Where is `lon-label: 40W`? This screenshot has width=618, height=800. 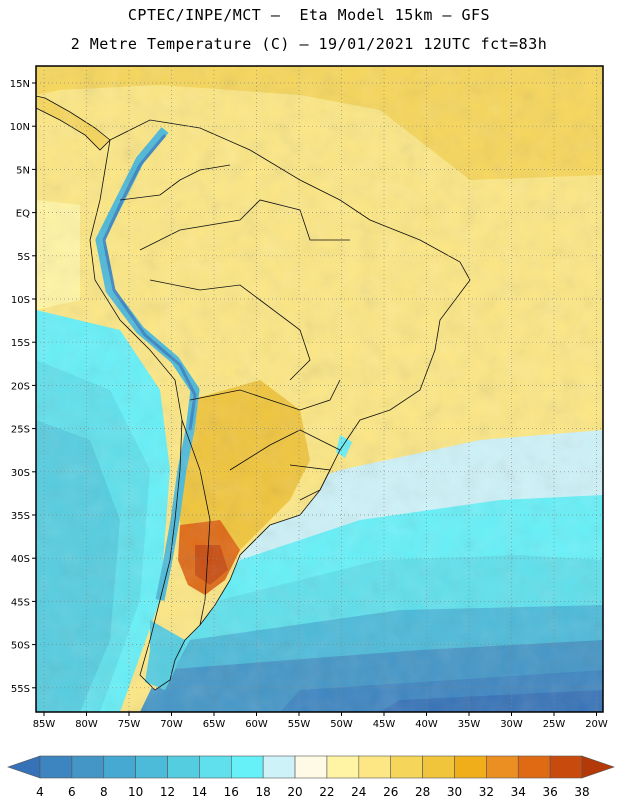 lon-label: 40W is located at coordinates (426, 724).